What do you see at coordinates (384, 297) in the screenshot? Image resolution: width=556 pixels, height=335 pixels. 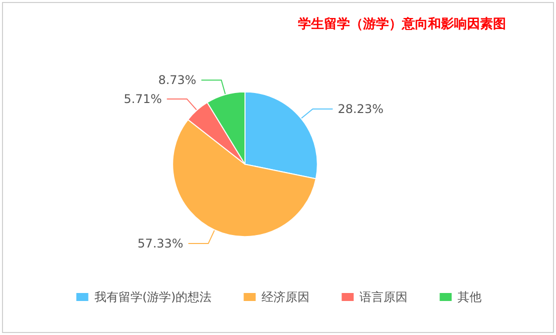 I see `legend-label: 语言原因` at bounding box center [384, 297].